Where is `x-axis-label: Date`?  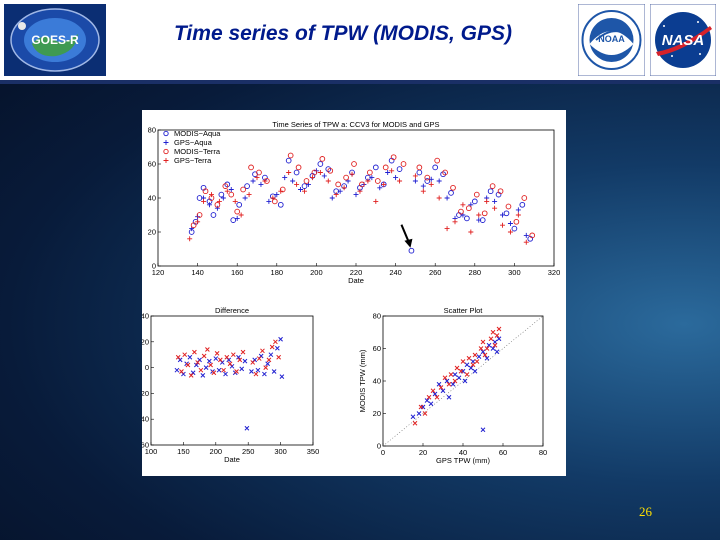
x-axis-label: Date is located at coordinates (356, 280).